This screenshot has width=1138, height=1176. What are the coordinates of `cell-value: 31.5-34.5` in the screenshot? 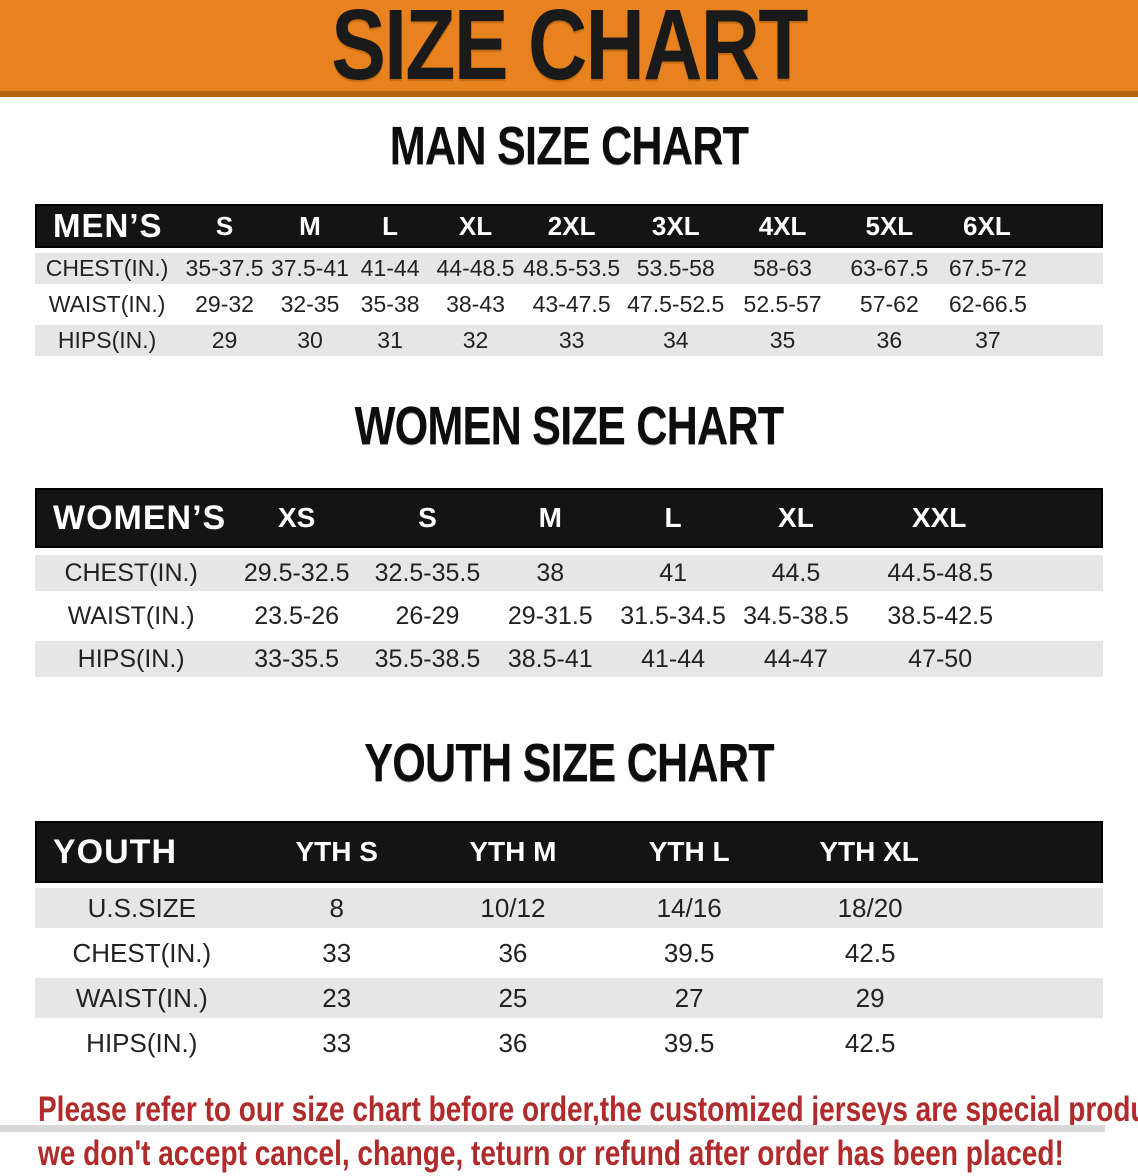 It's located at (673, 616).